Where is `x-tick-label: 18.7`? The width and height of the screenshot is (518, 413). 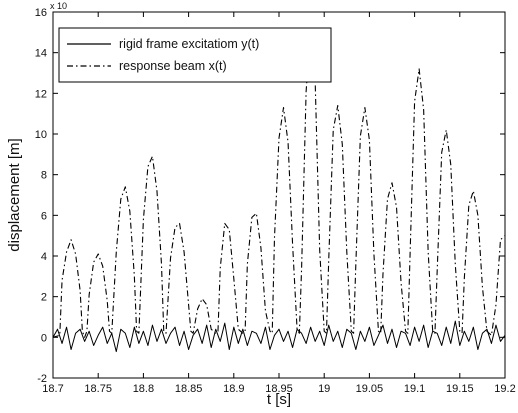 x-tick-label: 18.7 is located at coordinates (52, 389).